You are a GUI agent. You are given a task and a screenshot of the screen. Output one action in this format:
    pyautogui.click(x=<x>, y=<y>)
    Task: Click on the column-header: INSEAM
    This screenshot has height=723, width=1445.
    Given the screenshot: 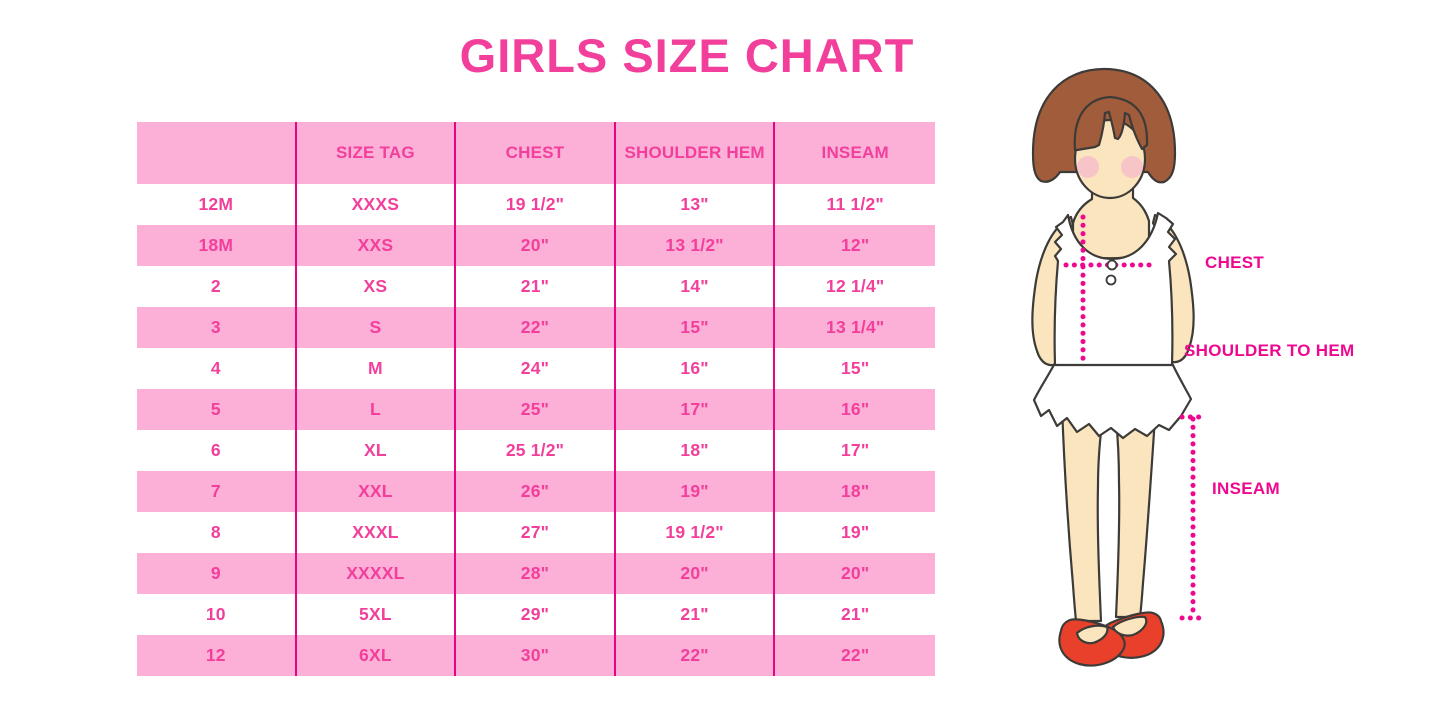 What is the action you would take?
    pyautogui.click(x=855, y=153)
    